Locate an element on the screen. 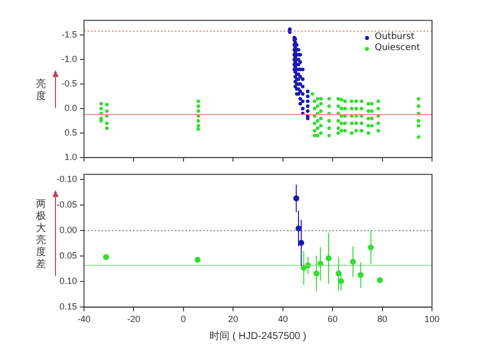  y-axis-title: 亮度 is located at coordinates (41, 91).